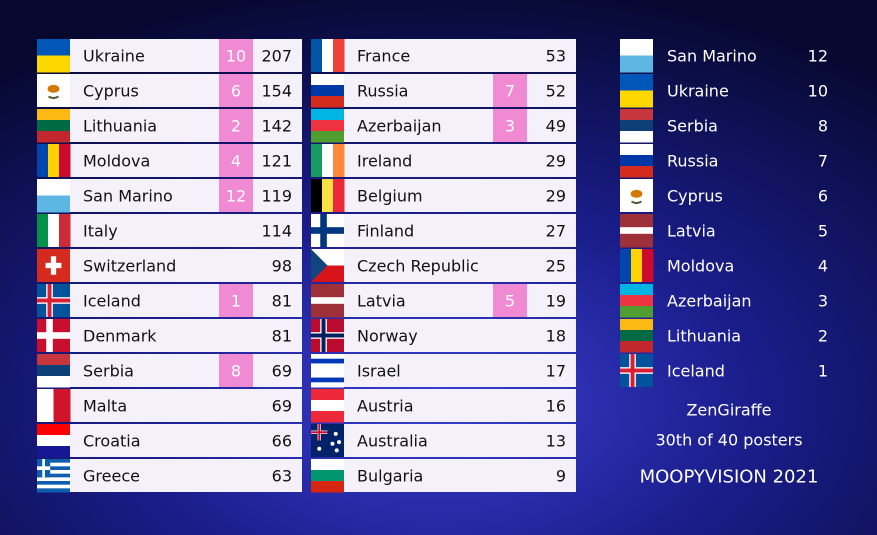  Describe the element at coordinates (282, 441) in the screenshot. I see `total-score: 66` at that location.